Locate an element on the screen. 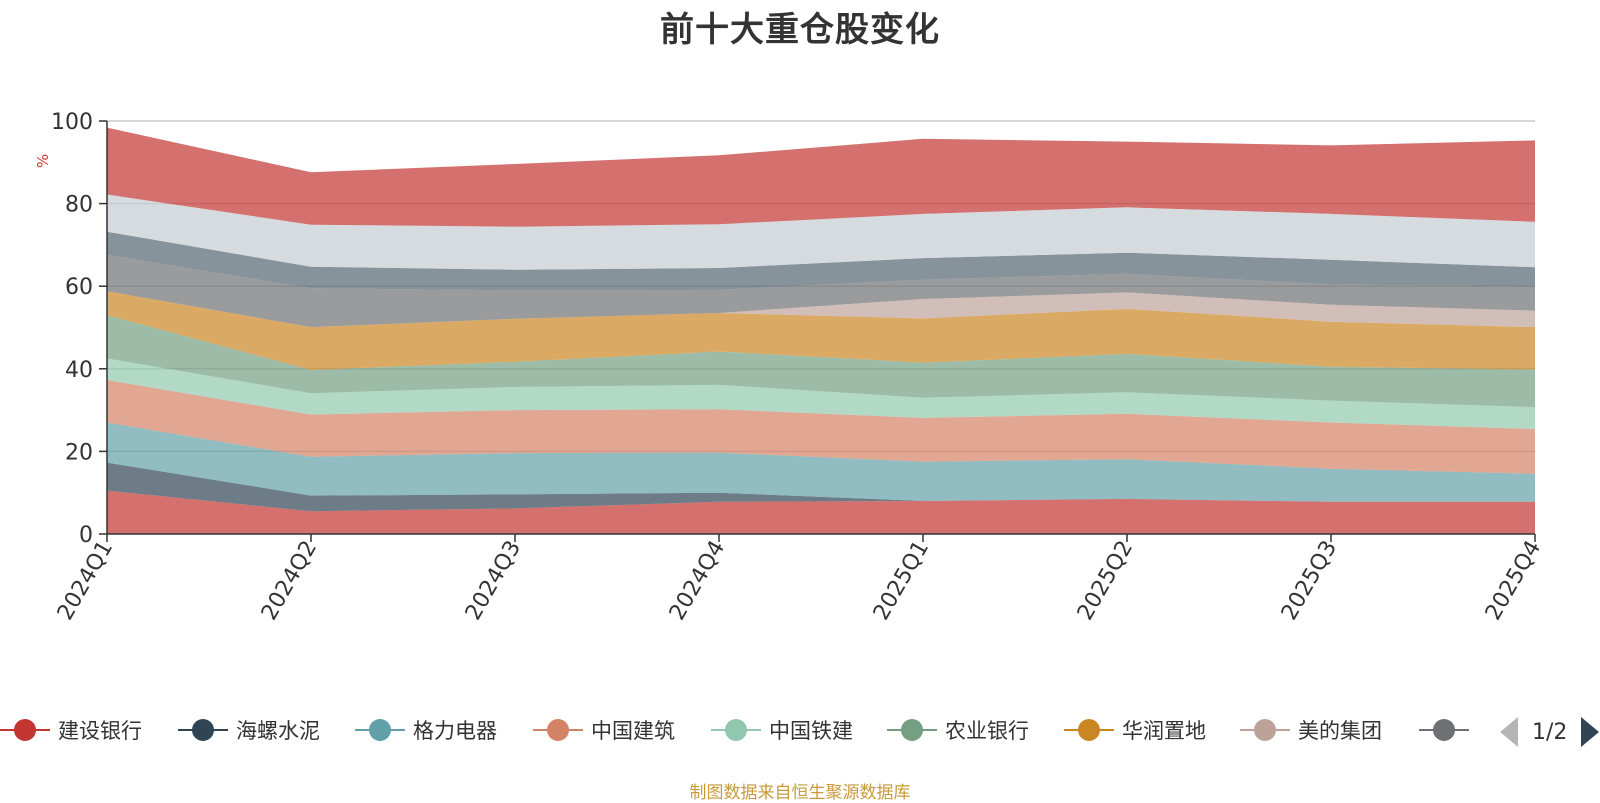 Image resolution: width=1600 pixels, height=803 pixels. legend-item: 建设银行 is located at coordinates (71, 730).